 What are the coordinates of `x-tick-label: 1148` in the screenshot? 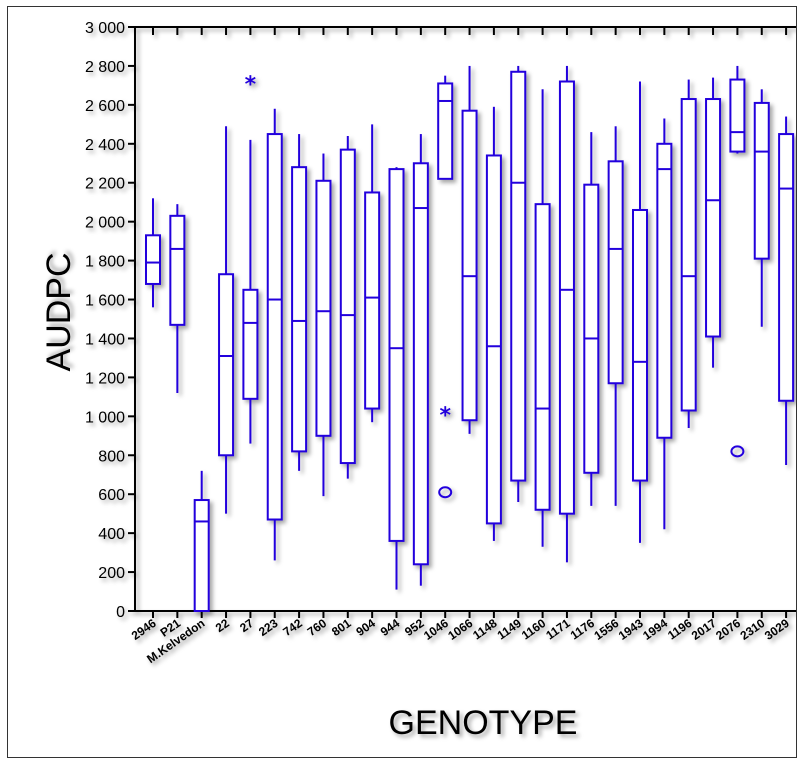 It's located at (485, 629).